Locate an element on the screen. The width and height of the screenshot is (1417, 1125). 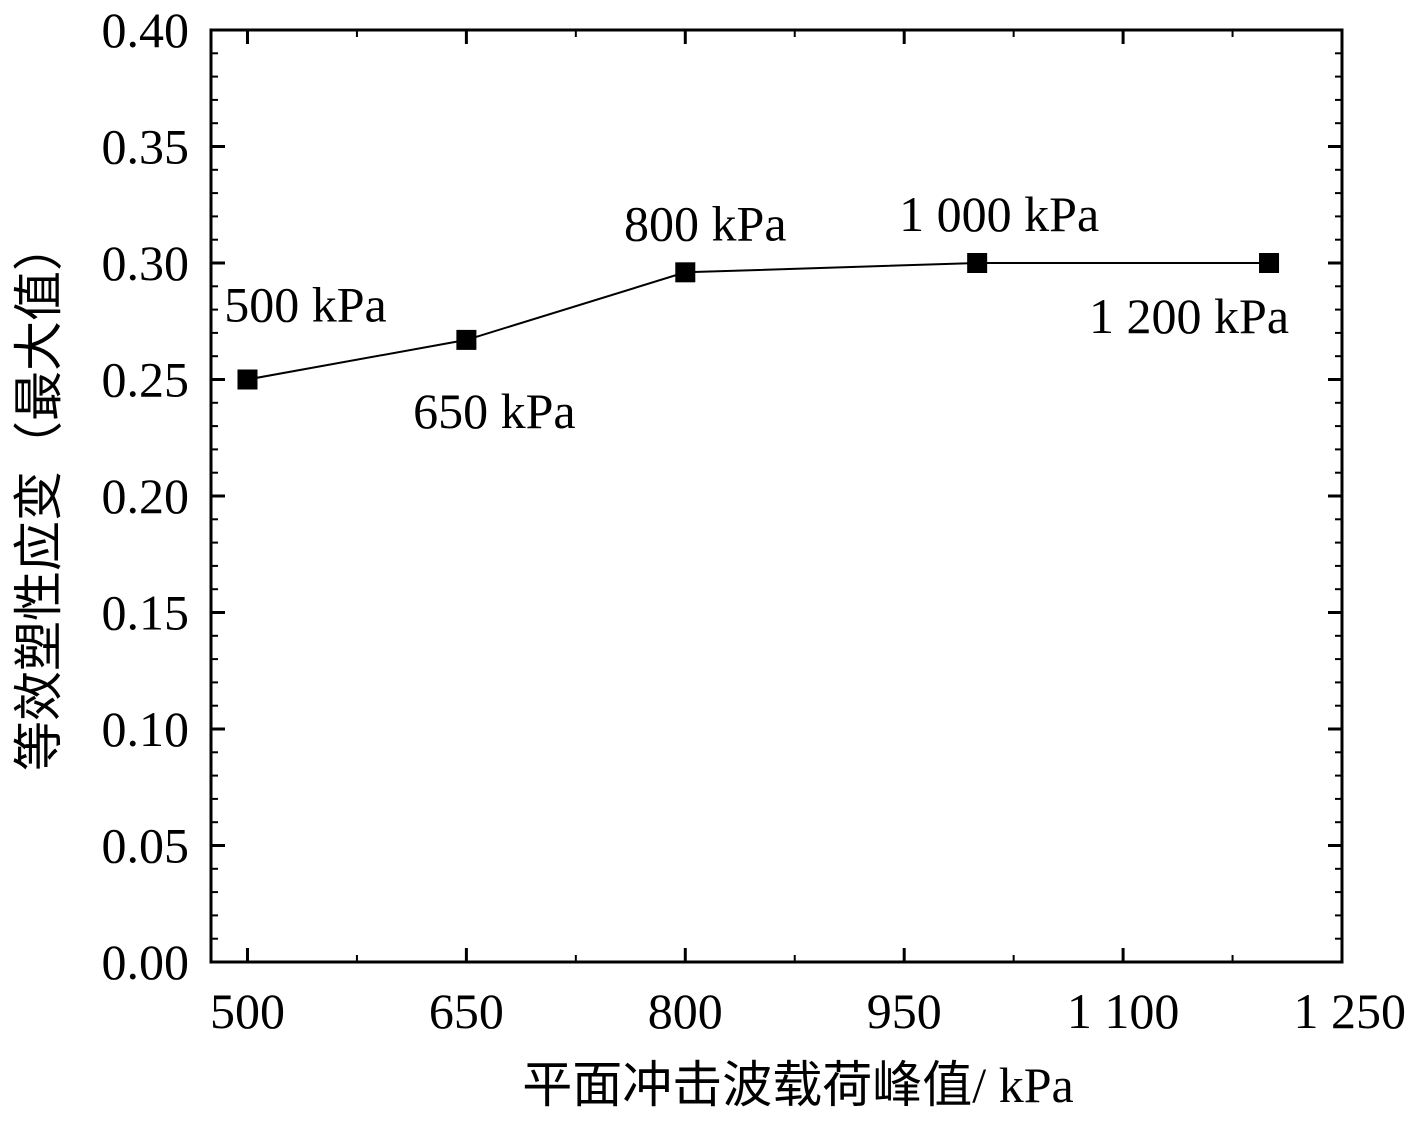
x-tick-label: 1 100 is located at coordinates (1123, 1011).